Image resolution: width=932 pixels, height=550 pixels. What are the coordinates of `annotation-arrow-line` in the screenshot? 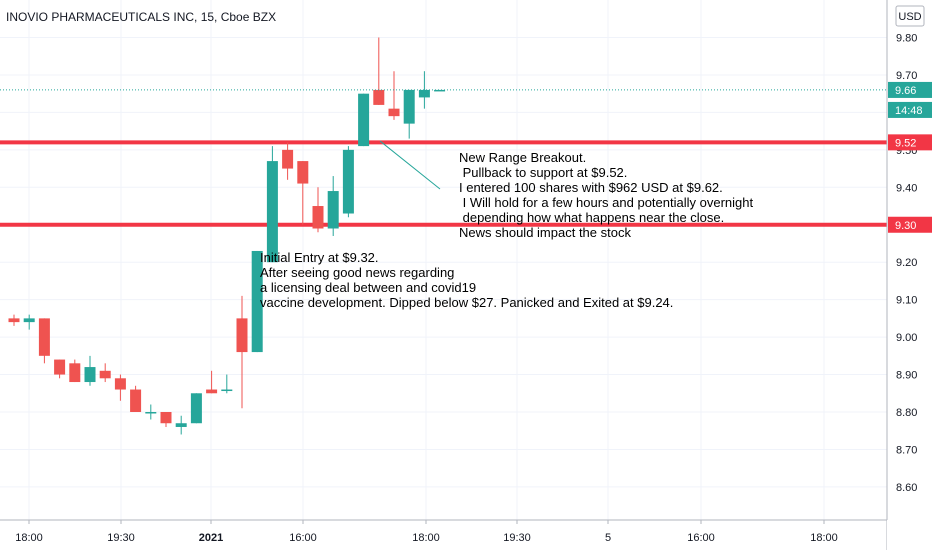 It's located at (410, 165).